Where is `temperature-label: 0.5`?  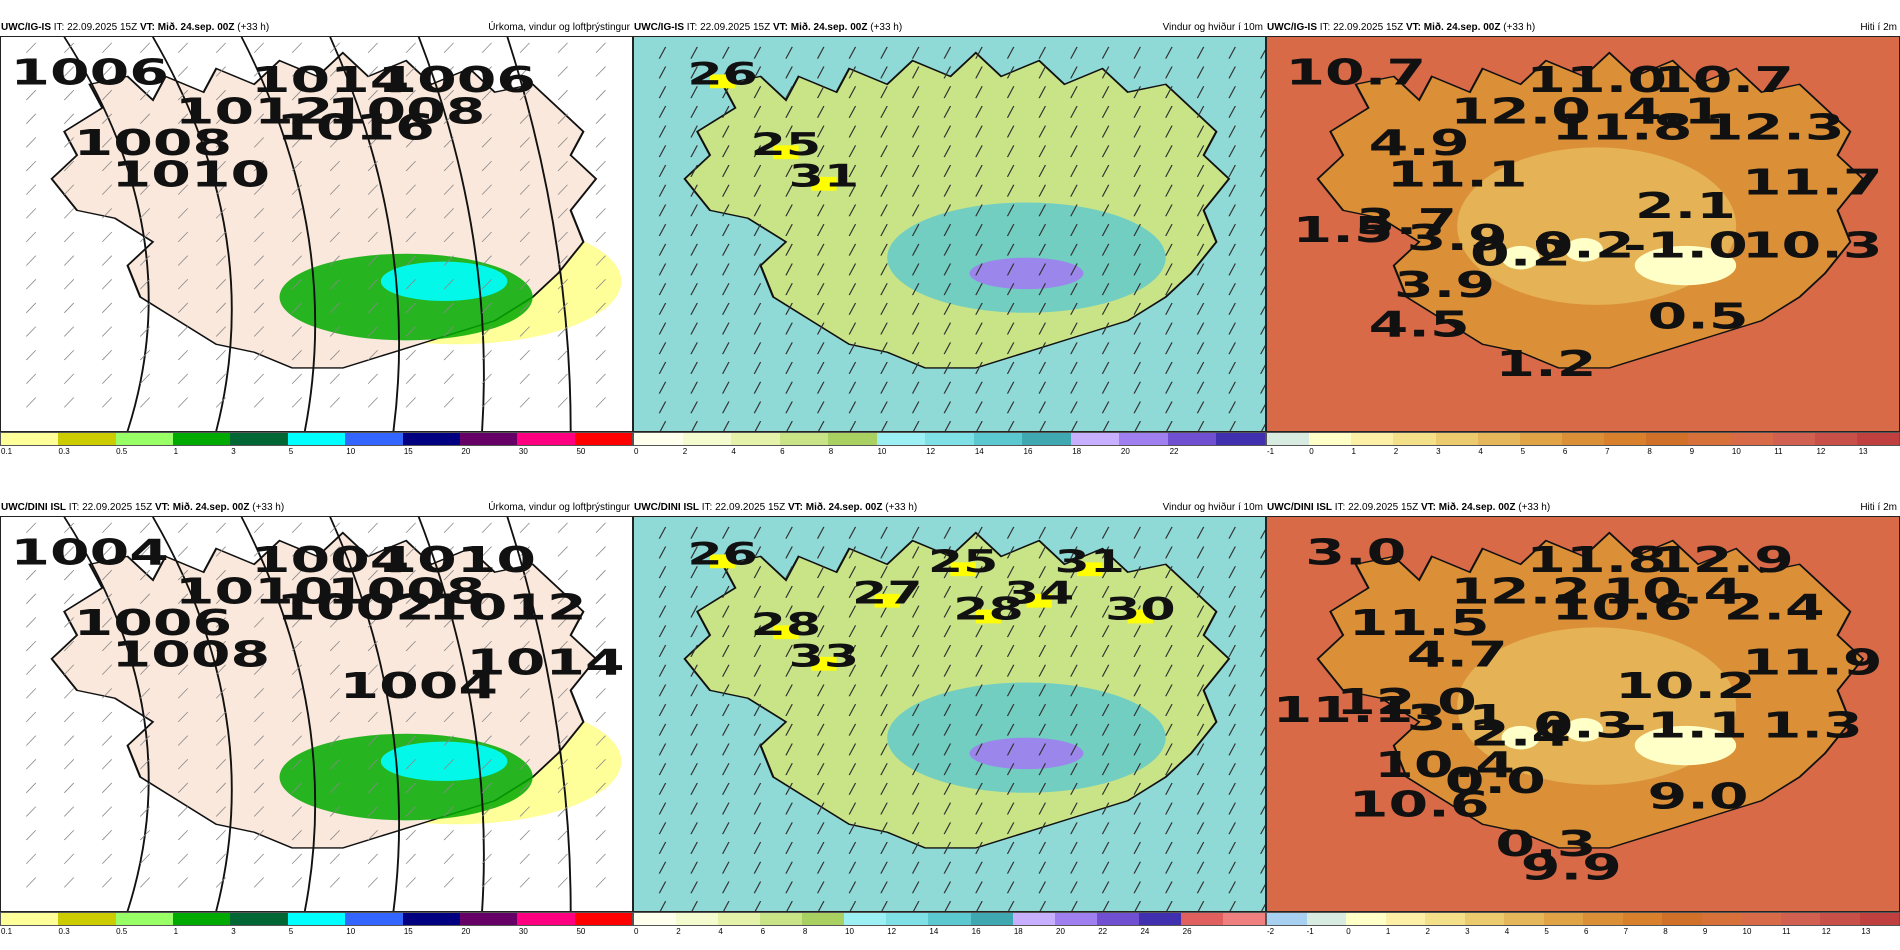
temperature-label: 0.5 is located at coordinates (1698, 316).